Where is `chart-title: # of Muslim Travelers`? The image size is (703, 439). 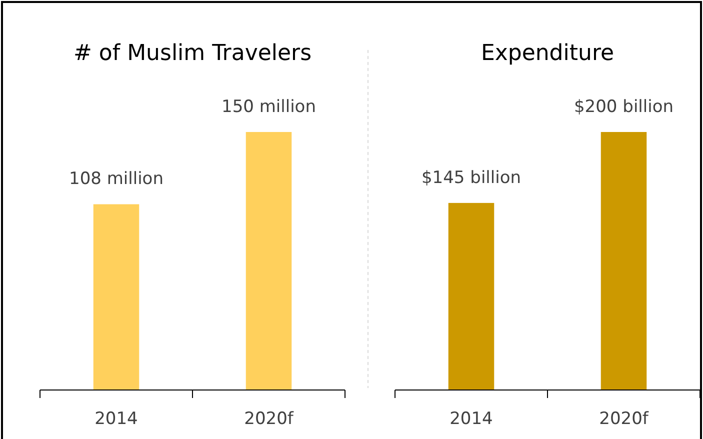
chart-title: # of Muslim Travelers is located at coordinates (192, 53).